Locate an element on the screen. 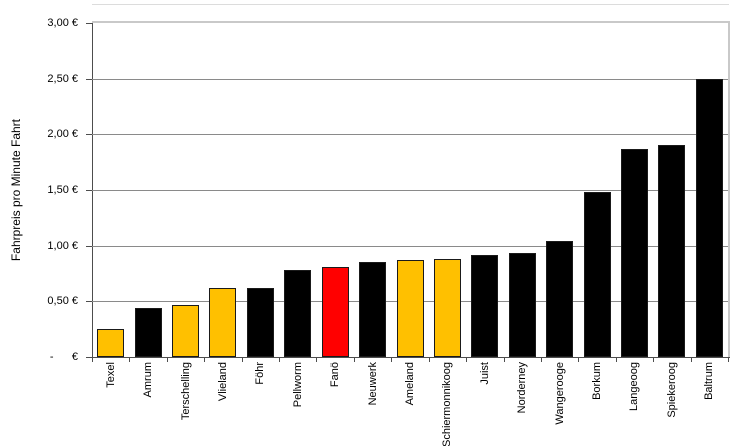  bar-neuwerk is located at coordinates (373, 309).